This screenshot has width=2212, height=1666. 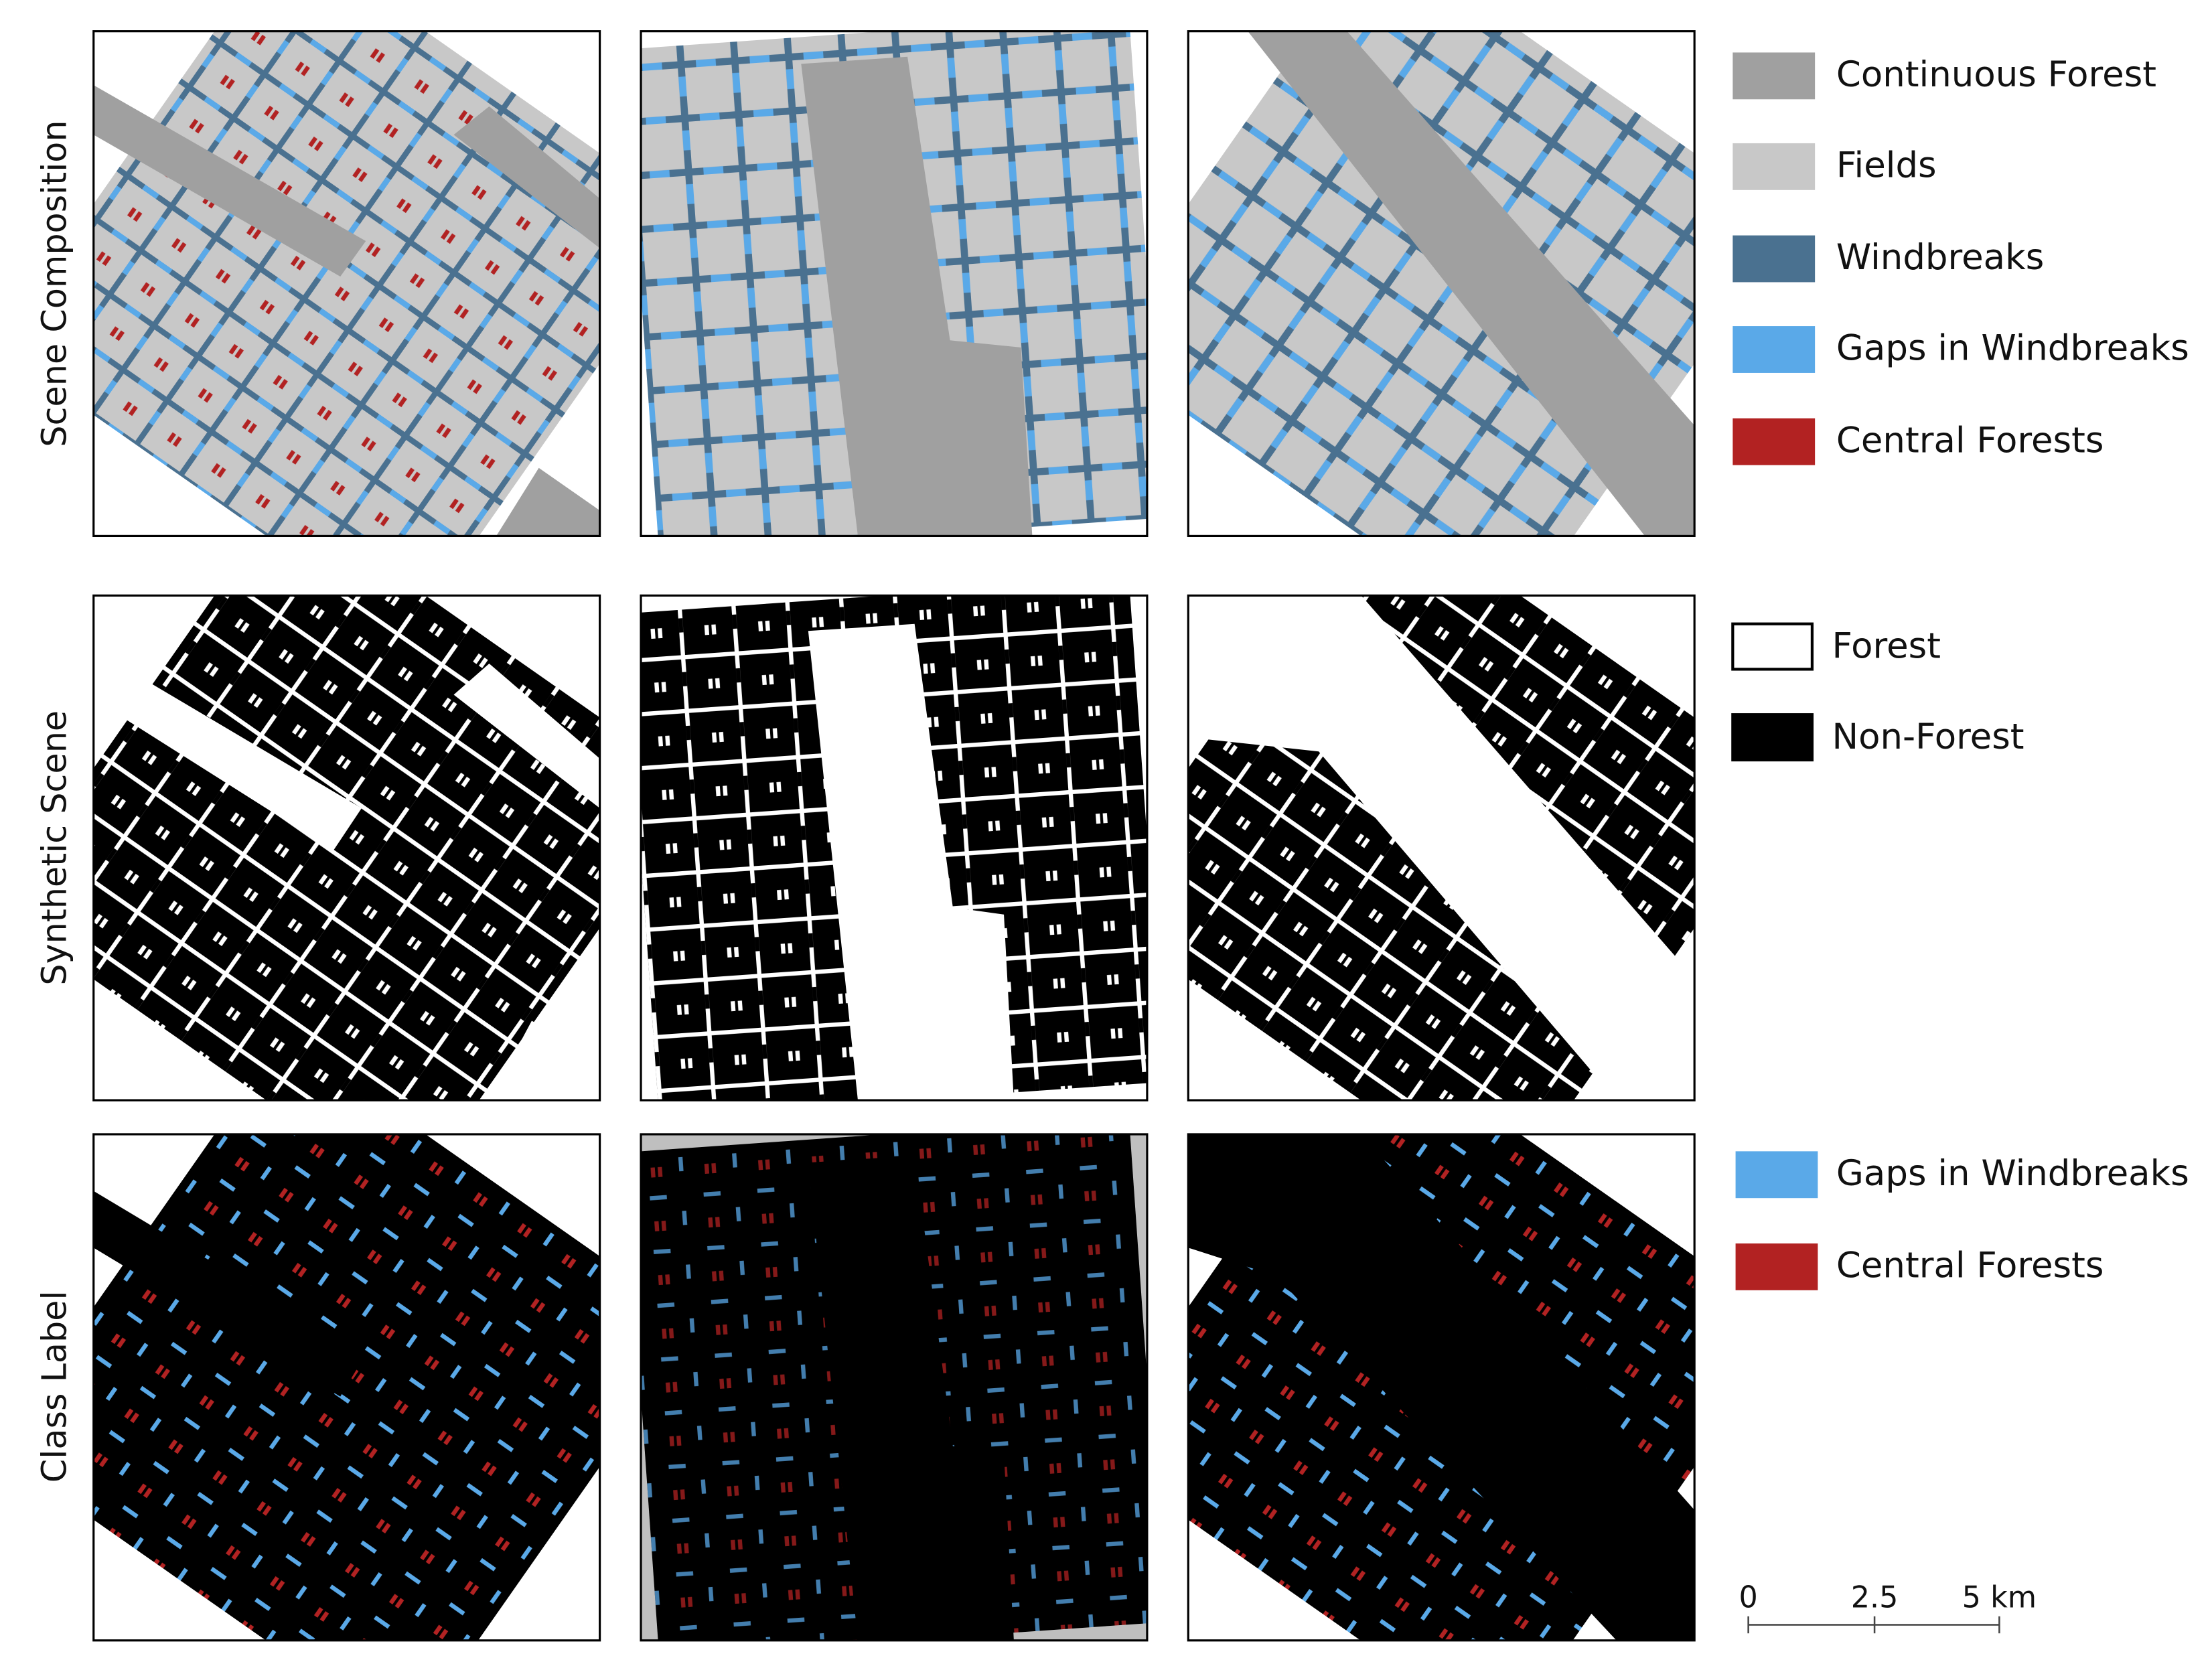 What do you see at coordinates (1886, 645) in the screenshot?
I see `legend-label: Forest` at bounding box center [1886, 645].